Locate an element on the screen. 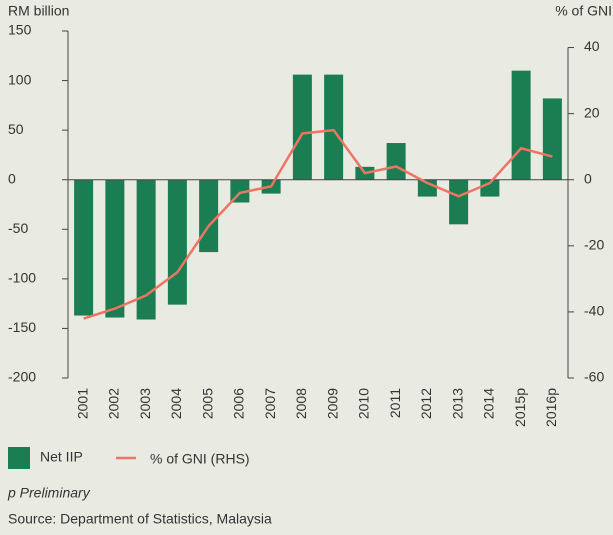  x-tick-label: 2005 is located at coordinates (207, 403).